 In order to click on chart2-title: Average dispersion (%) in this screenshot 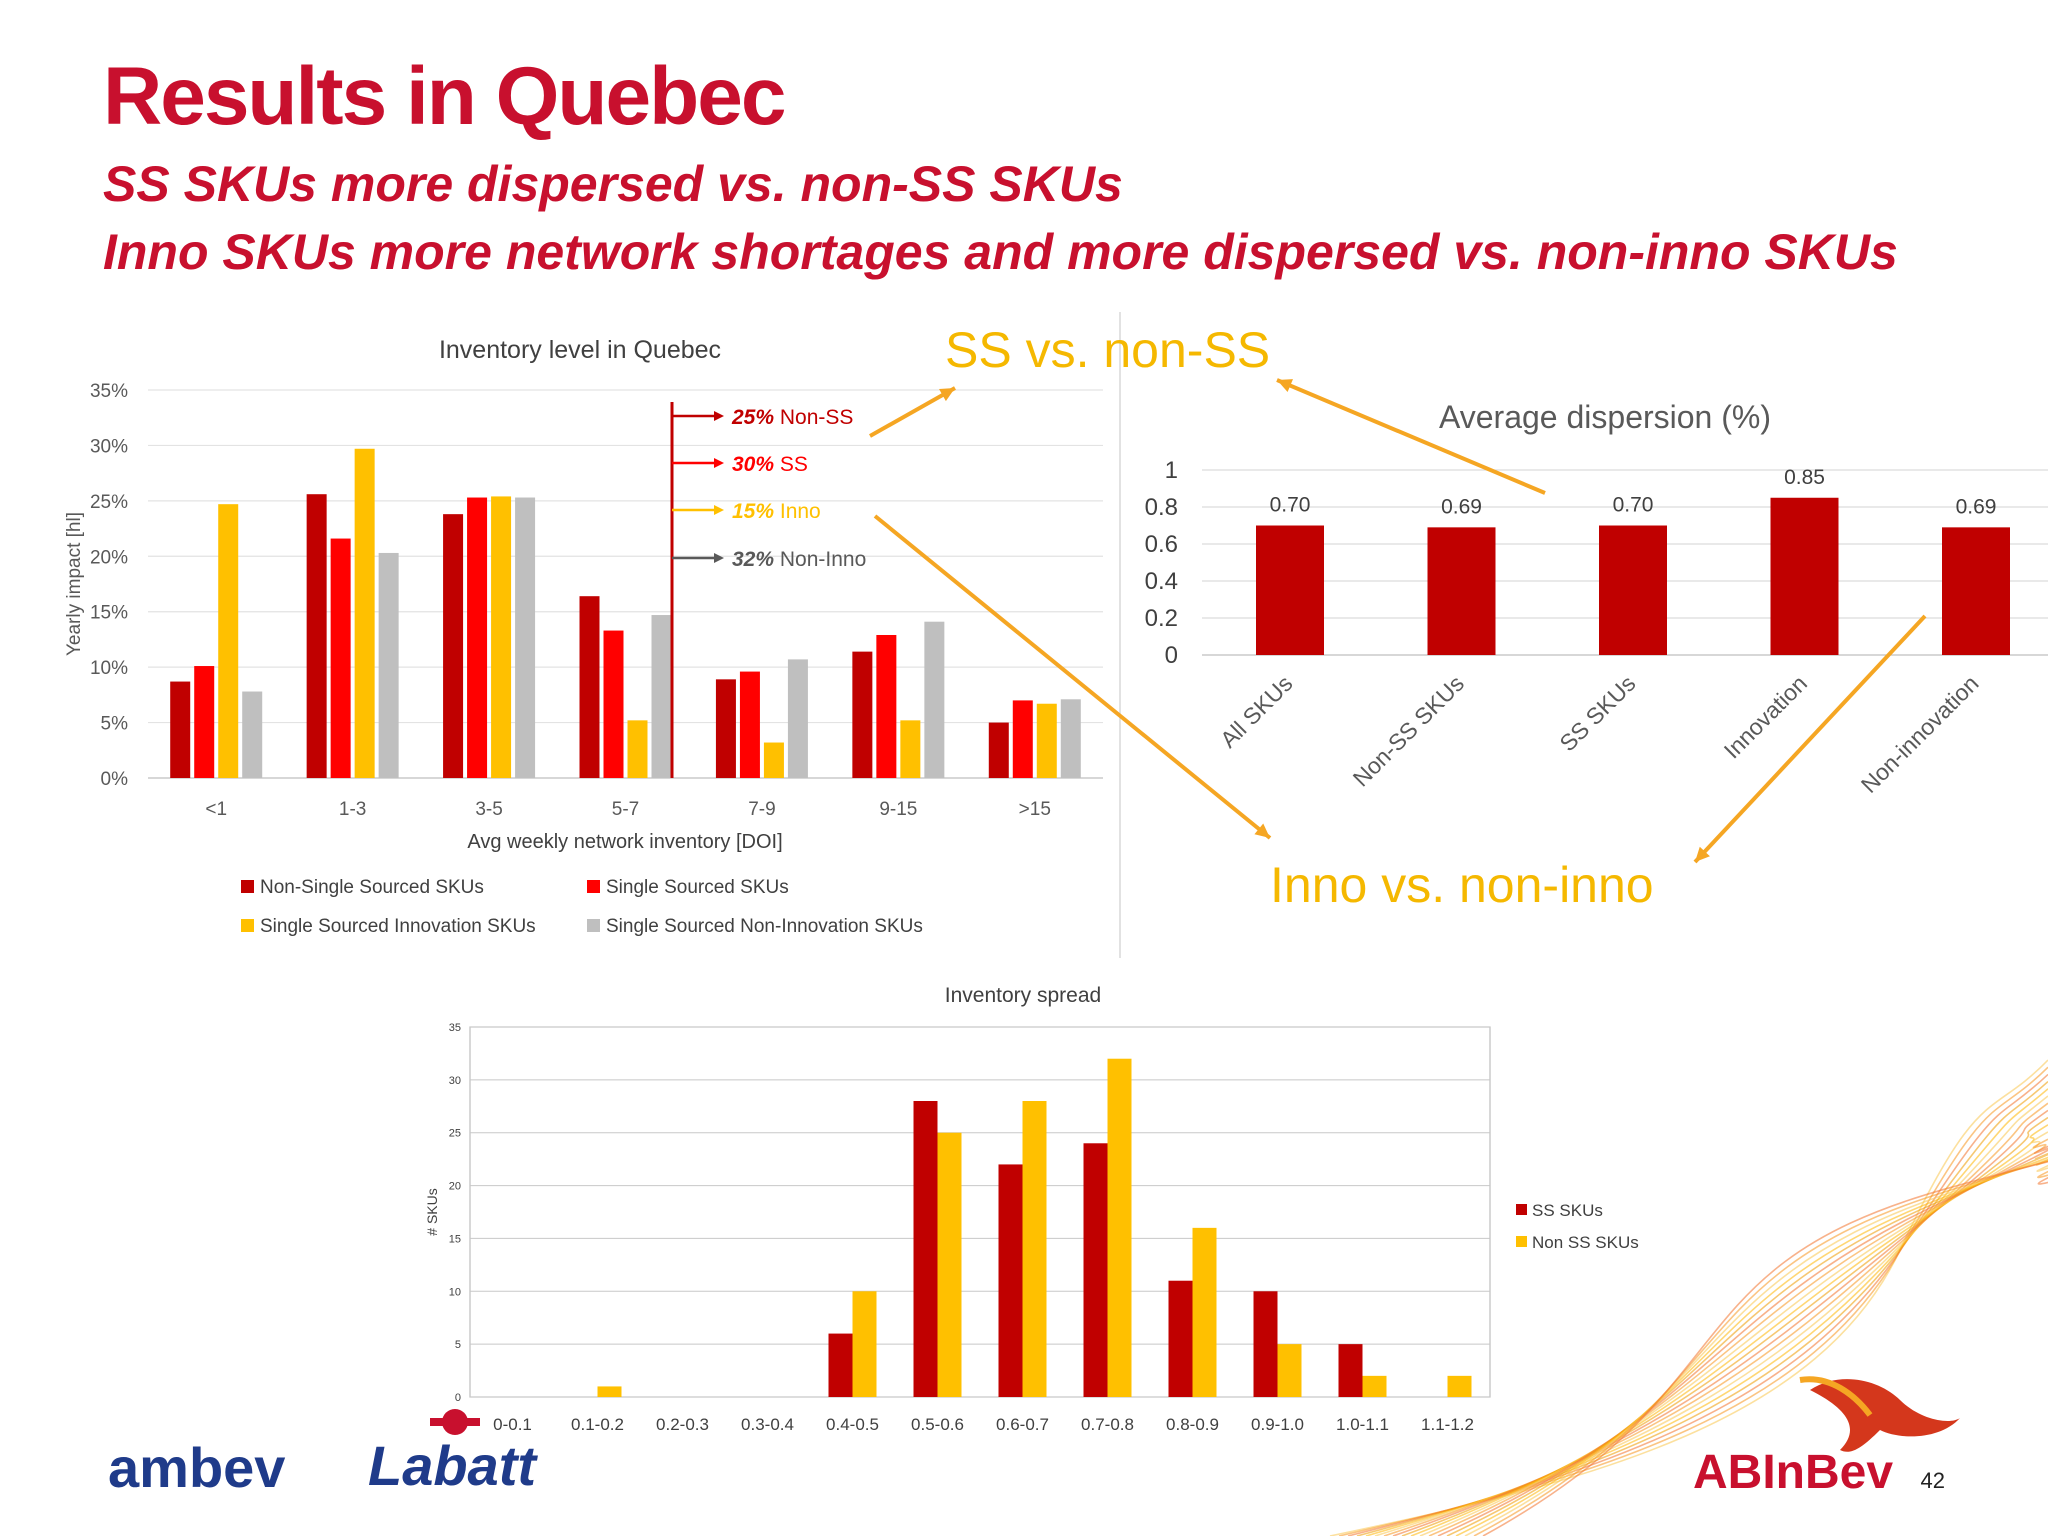, I will do `click(1605, 417)`.